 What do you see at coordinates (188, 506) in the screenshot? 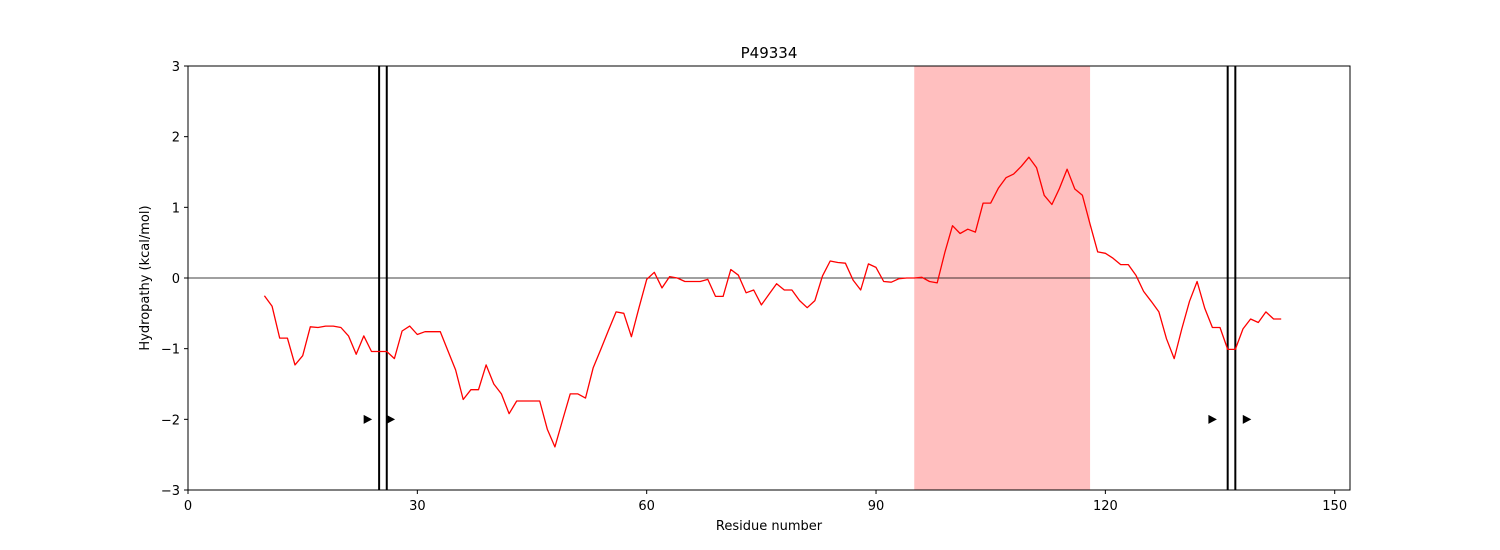
I see `x-tick-label-0: 0` at bounding box center [188, 506].